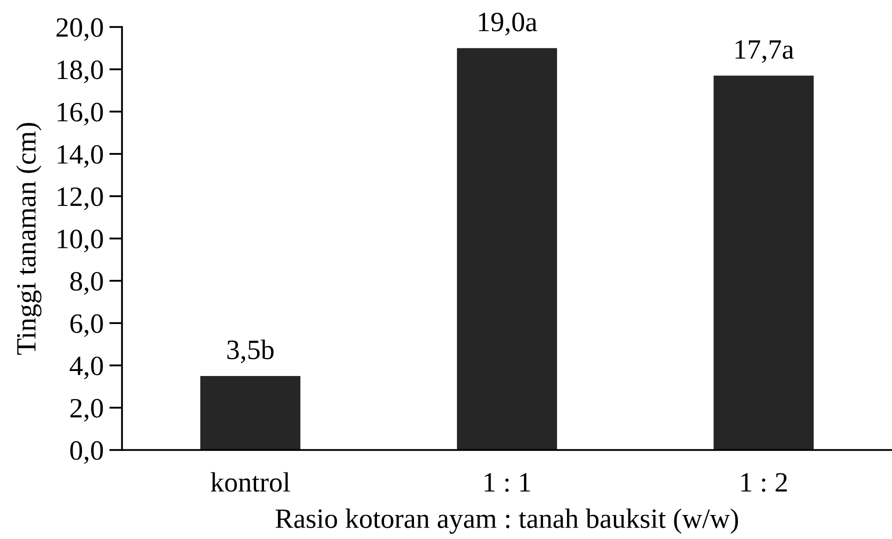 Image resolution: width=892 pixels, height=539 pixels. I want to click on y-tick-label: 2,0, so click(86, 410).